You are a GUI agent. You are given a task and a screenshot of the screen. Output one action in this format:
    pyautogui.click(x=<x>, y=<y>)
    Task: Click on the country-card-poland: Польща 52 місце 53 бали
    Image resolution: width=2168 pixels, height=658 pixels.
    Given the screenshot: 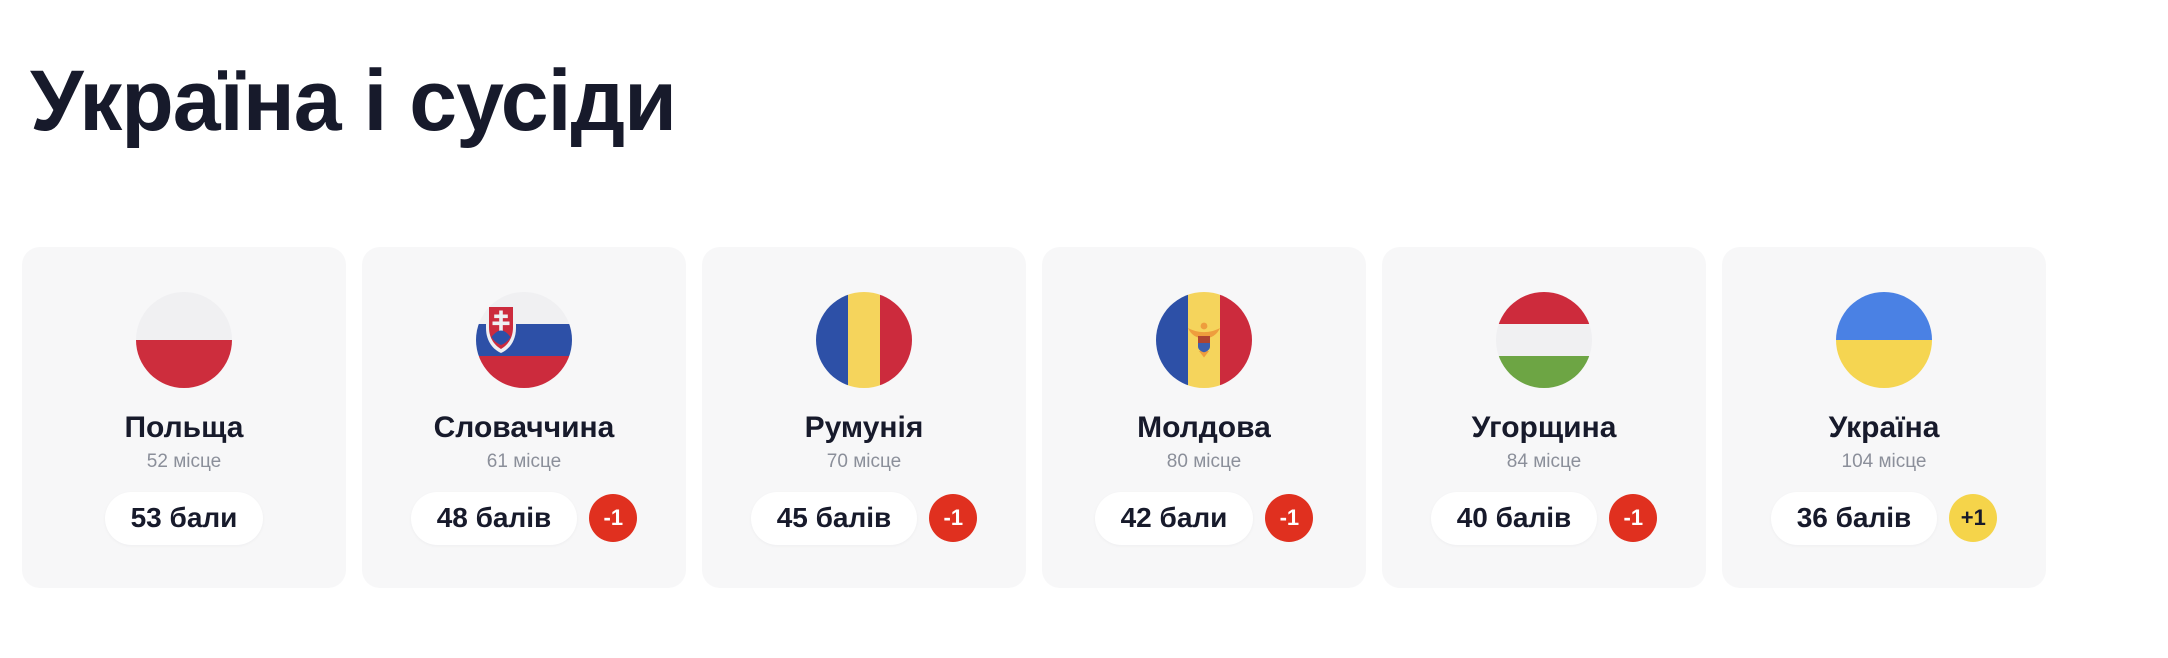 What is the action you would take?
    pyautogui.click(x=184, y=417)
    